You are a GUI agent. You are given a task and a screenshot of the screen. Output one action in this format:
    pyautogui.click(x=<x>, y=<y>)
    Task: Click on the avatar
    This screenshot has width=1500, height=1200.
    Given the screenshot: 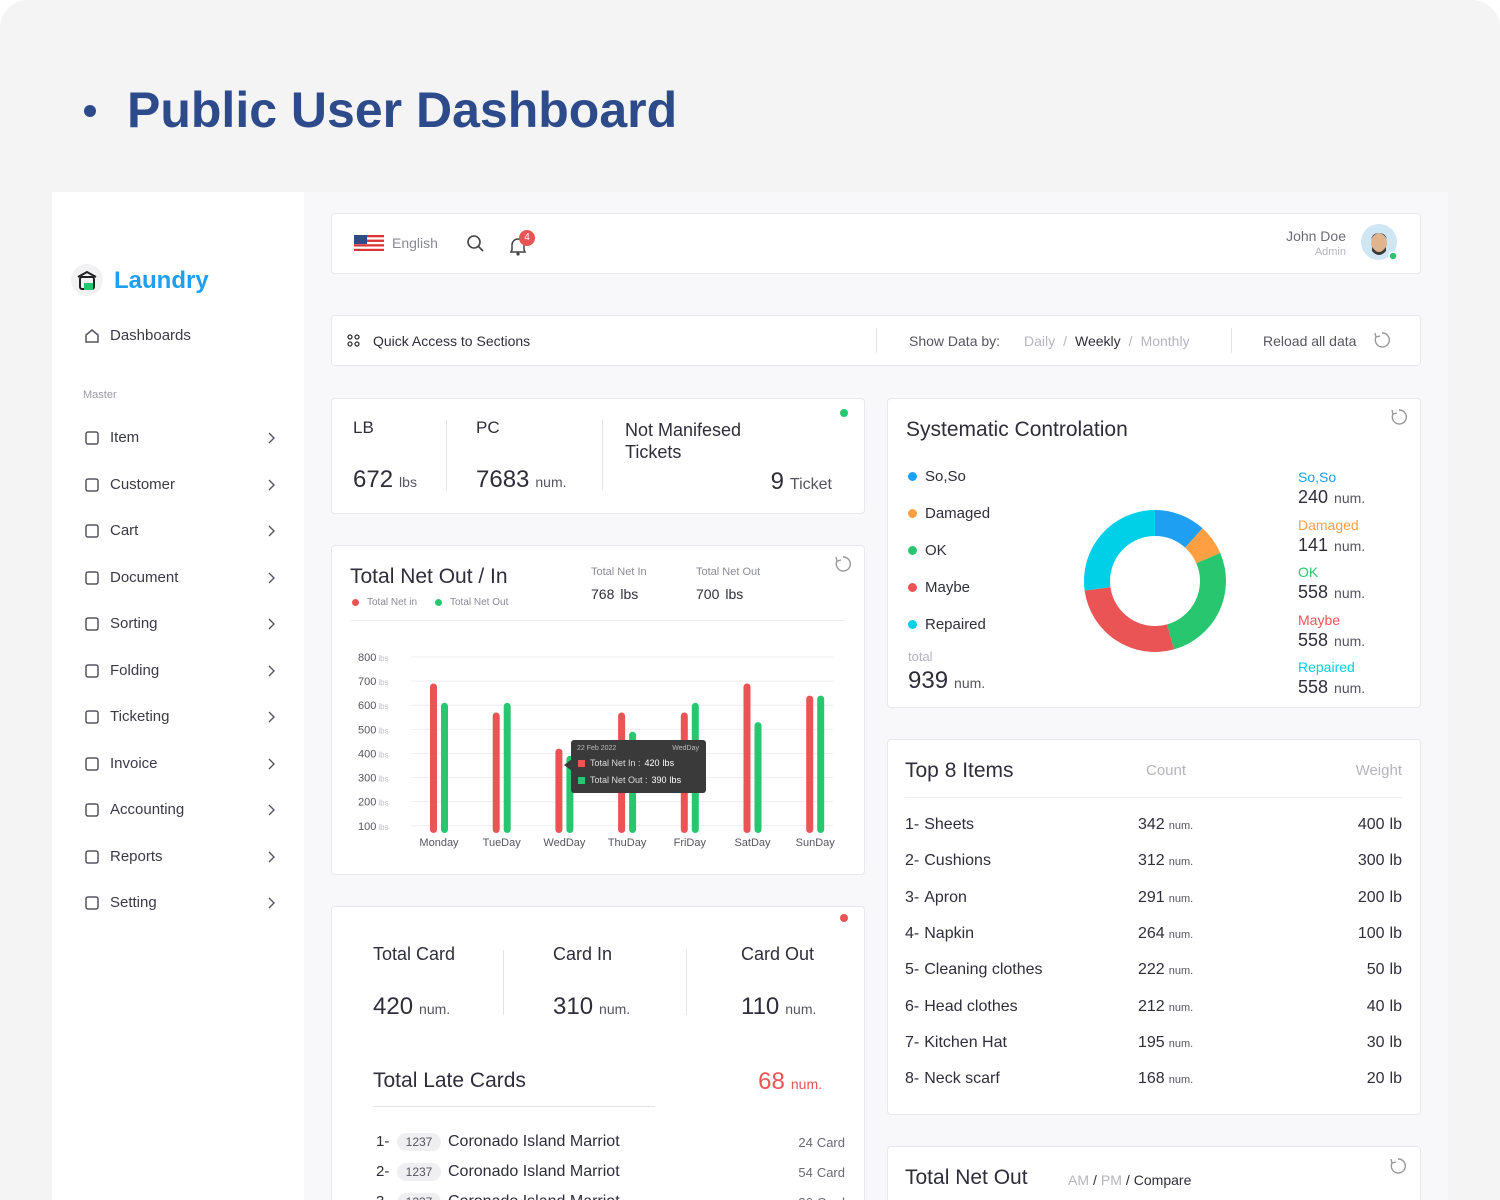 What is the action you would take?
    pyautogui.click(x=1380, y=243)
    